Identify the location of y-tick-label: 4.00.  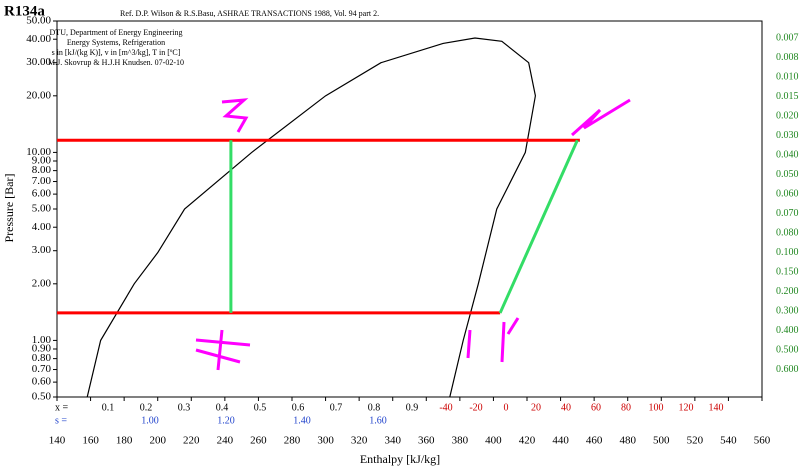
(42, 227).